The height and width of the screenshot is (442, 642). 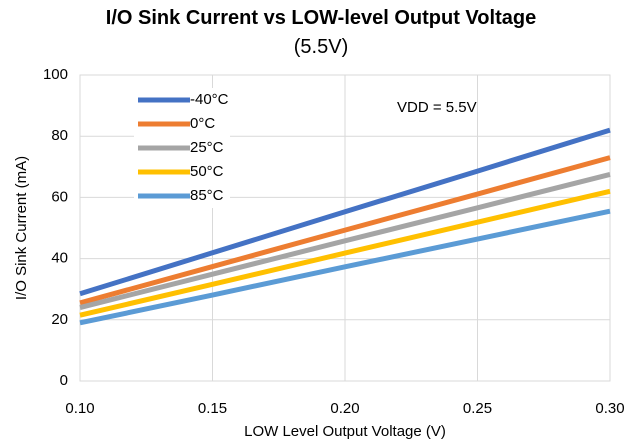 What do you see at coordinates (59, 135) in the screenshot?
I see `y-tick-label: 80` at bounding box center [59, 135].